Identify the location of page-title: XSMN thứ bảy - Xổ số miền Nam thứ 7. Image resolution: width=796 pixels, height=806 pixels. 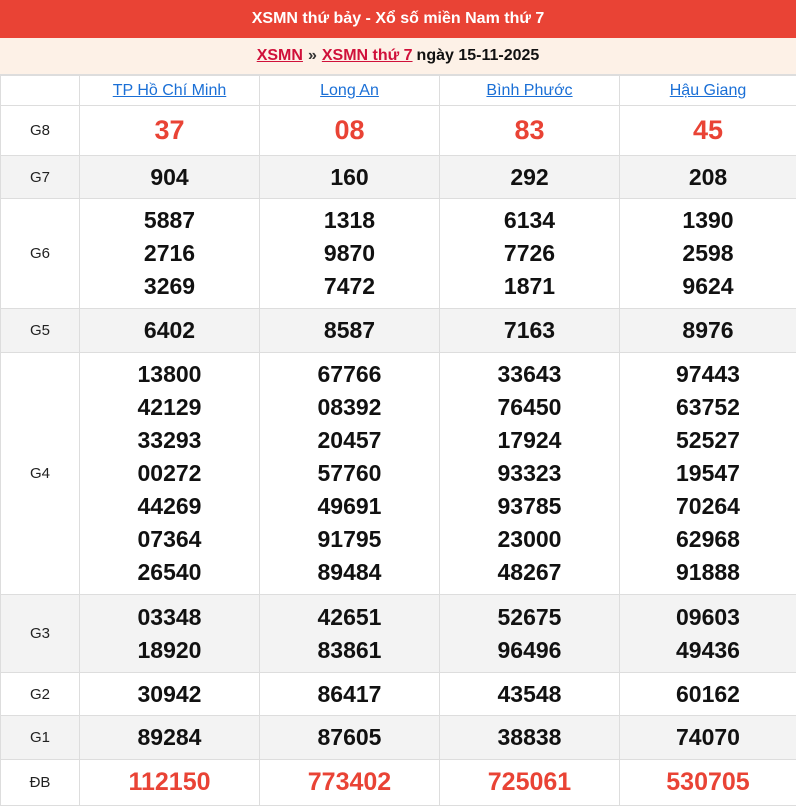
(398, 19).